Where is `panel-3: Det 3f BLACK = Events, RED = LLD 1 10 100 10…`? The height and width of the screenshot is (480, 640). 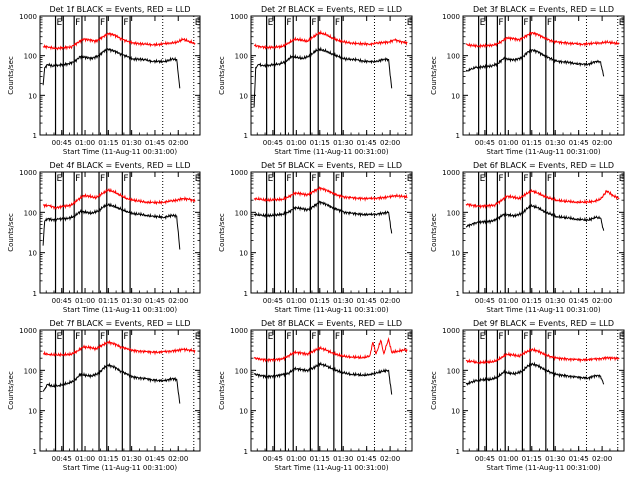
panel-3: Det 3f BLACK = Events, RED = LLD 1 10 100 10… is located at coordinates (527, 80).